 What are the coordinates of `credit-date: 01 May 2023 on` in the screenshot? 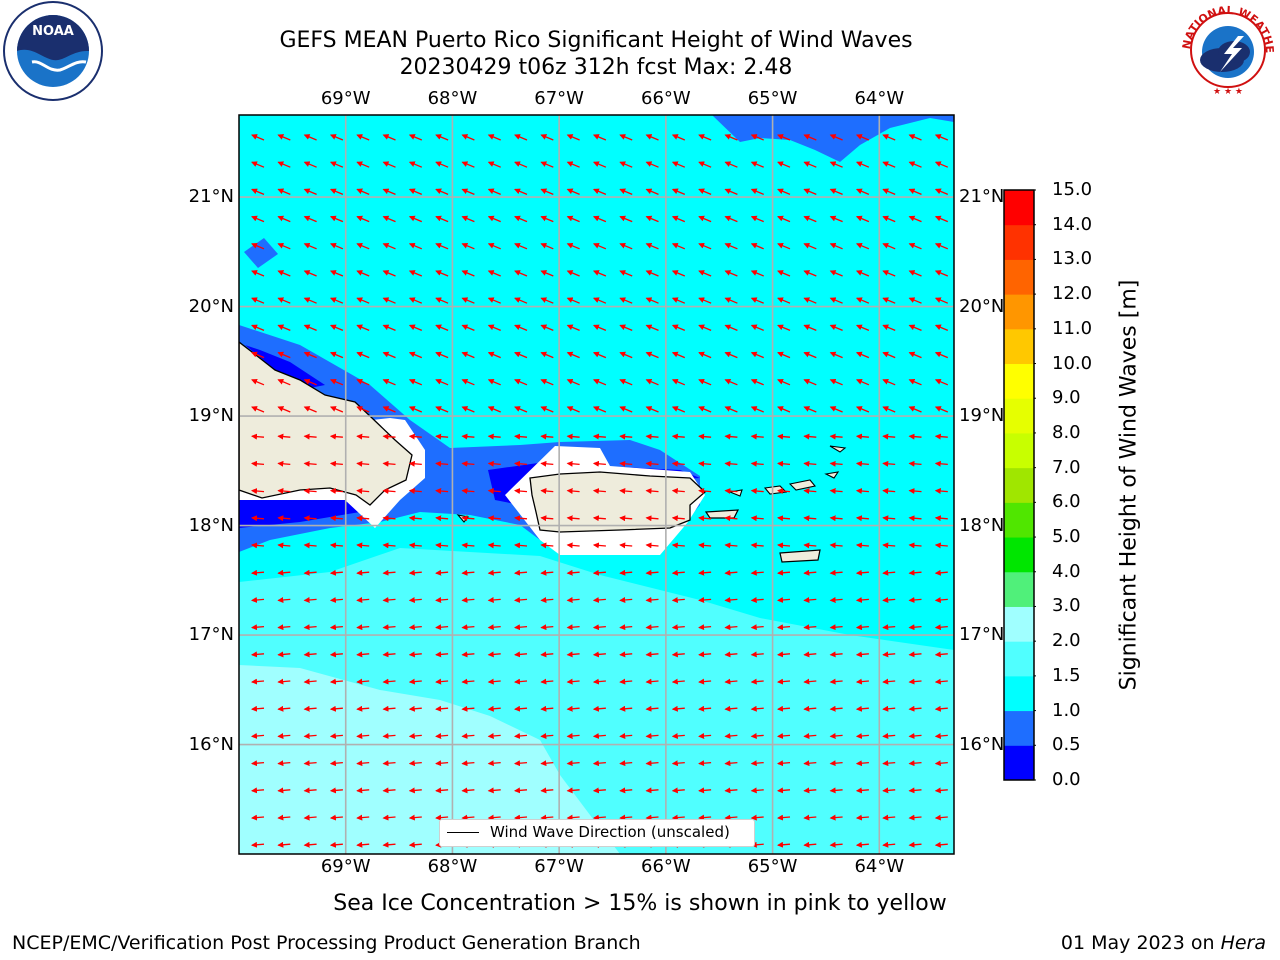 It's located at (1140, 943).